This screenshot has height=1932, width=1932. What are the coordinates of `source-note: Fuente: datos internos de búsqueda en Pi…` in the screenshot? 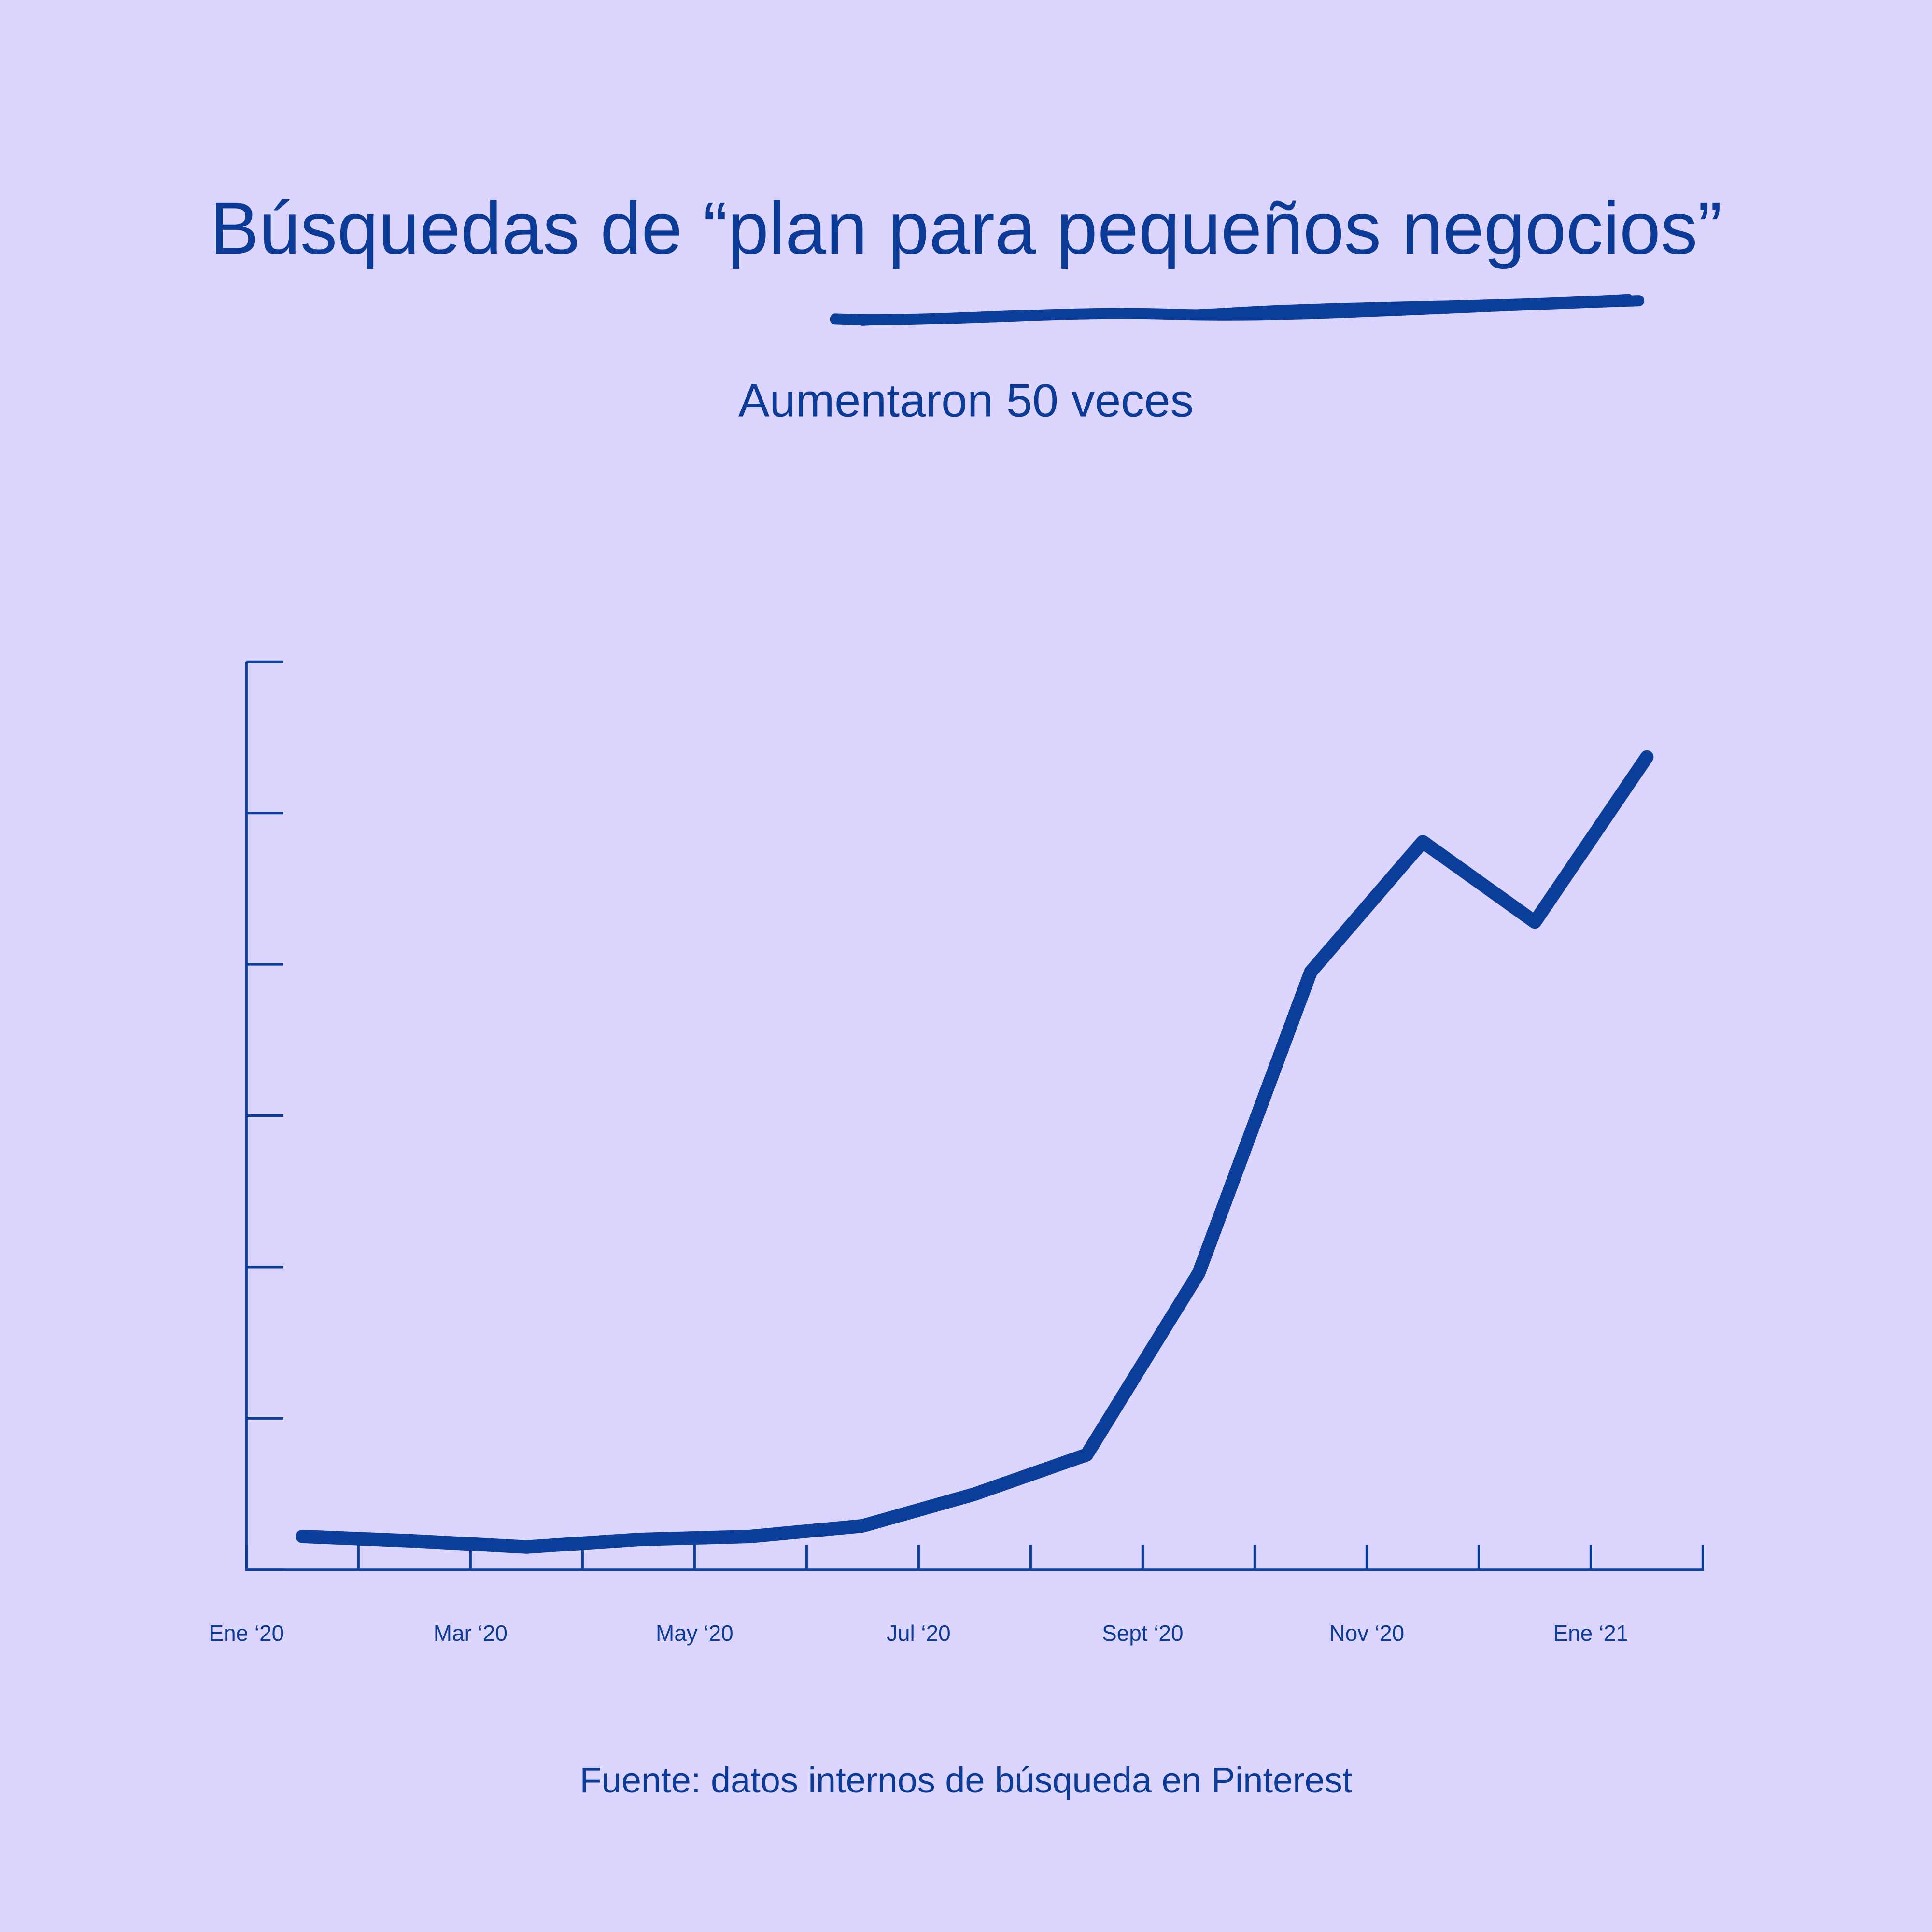 It's located at (966, 1780).